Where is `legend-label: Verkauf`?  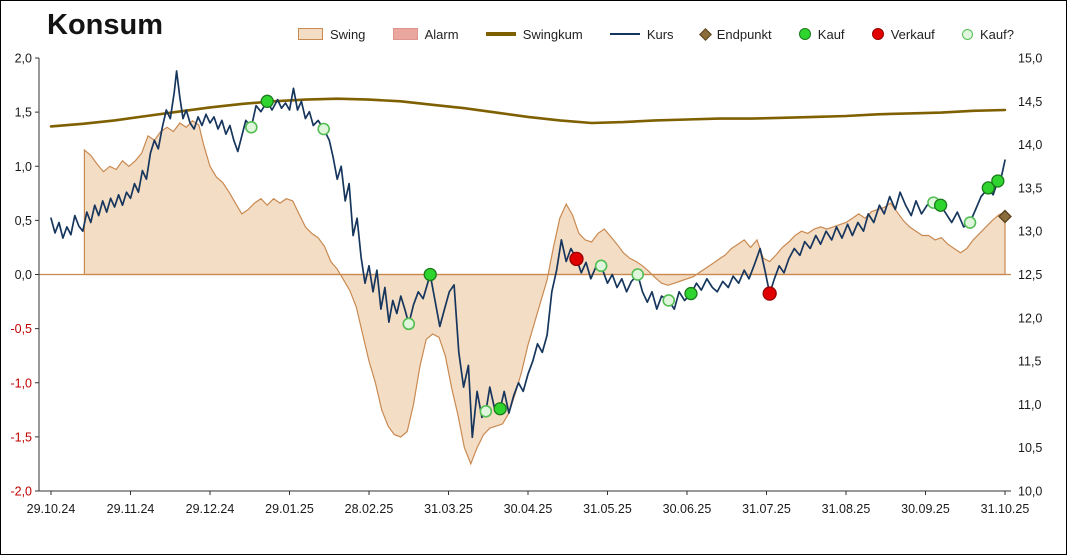
legend-label: Verkauf is located at coordinates (912, 34).